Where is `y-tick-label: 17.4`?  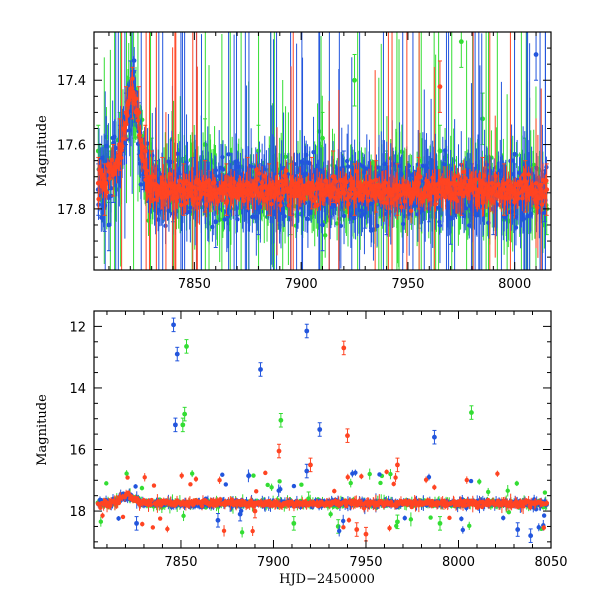
y-tick-label: 17.4 is located at coordinates (71, 81).